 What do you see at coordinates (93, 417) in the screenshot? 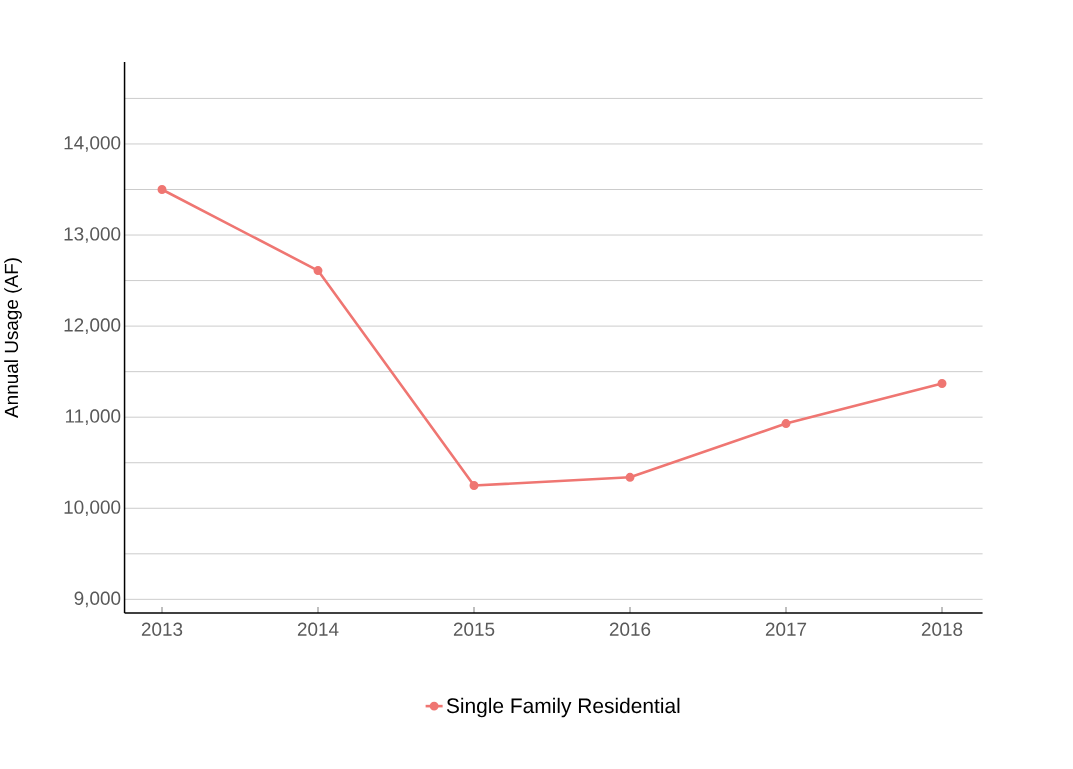
I see `y-tick-label: 11,000` at bounding box center [93, 417].